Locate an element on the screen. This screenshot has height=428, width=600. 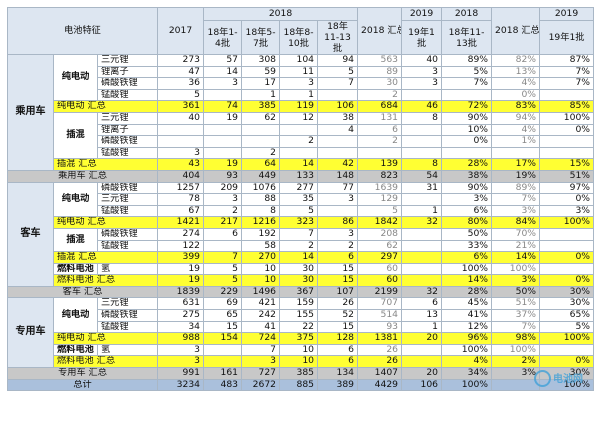
header-2019: 2019 is located at coordinates (422, 14).